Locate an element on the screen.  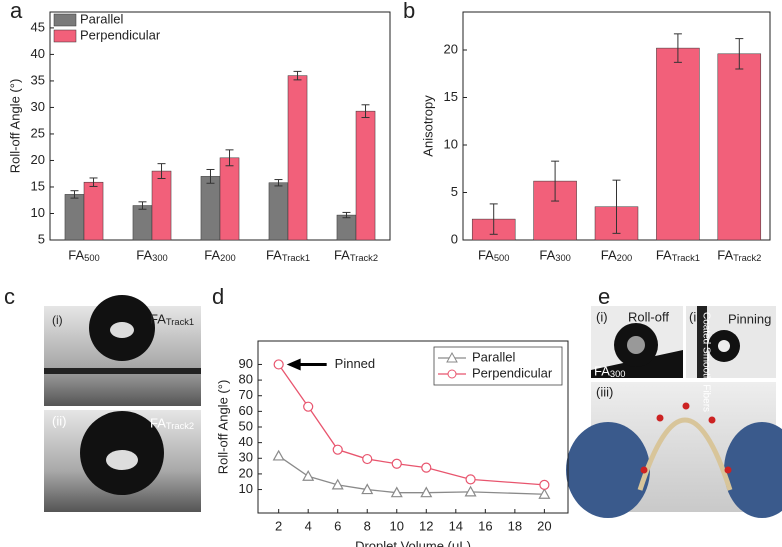
x-tick-label: 12 is located at coordinates (426, 525).